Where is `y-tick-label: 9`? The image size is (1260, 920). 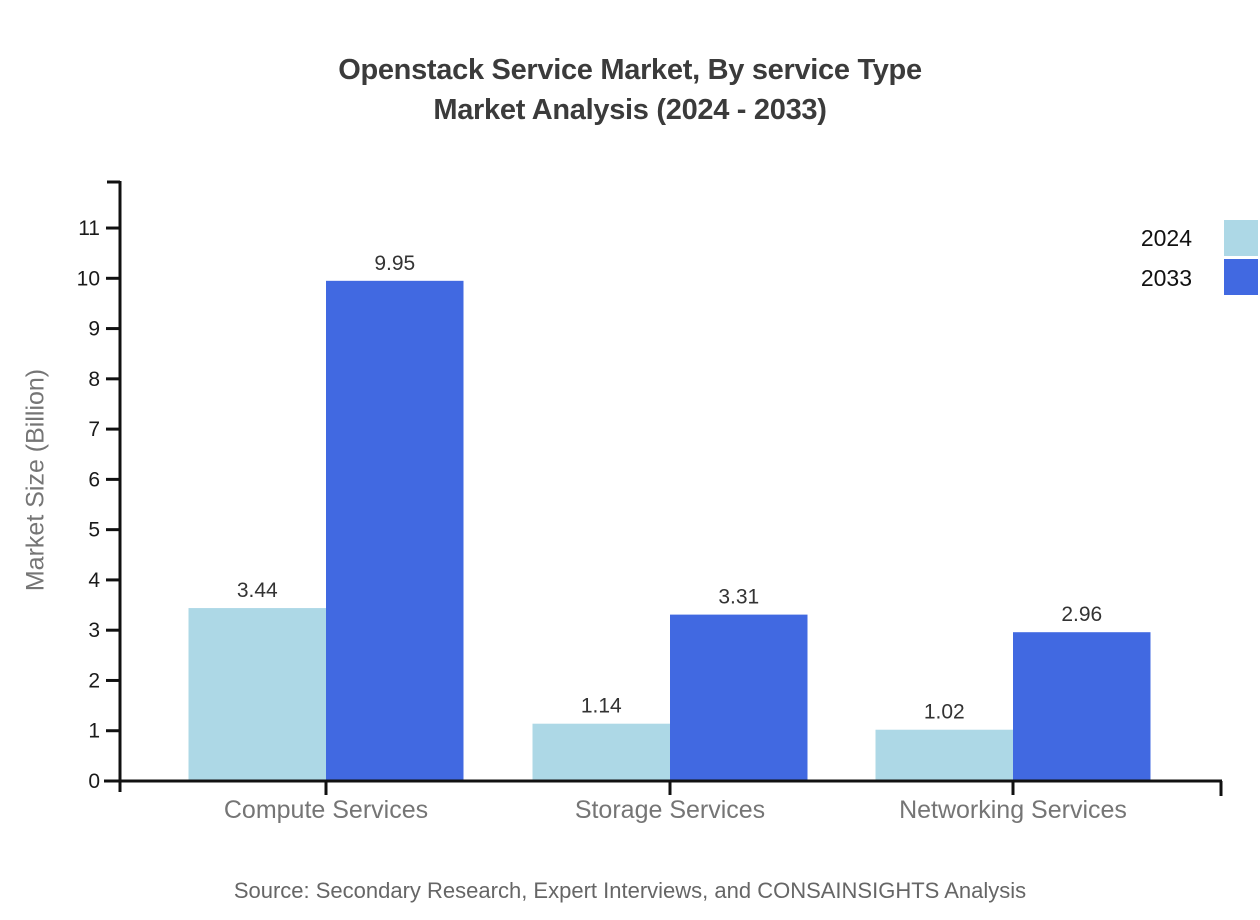 y-tick-label: 9 is located at coordinates (94, 329).